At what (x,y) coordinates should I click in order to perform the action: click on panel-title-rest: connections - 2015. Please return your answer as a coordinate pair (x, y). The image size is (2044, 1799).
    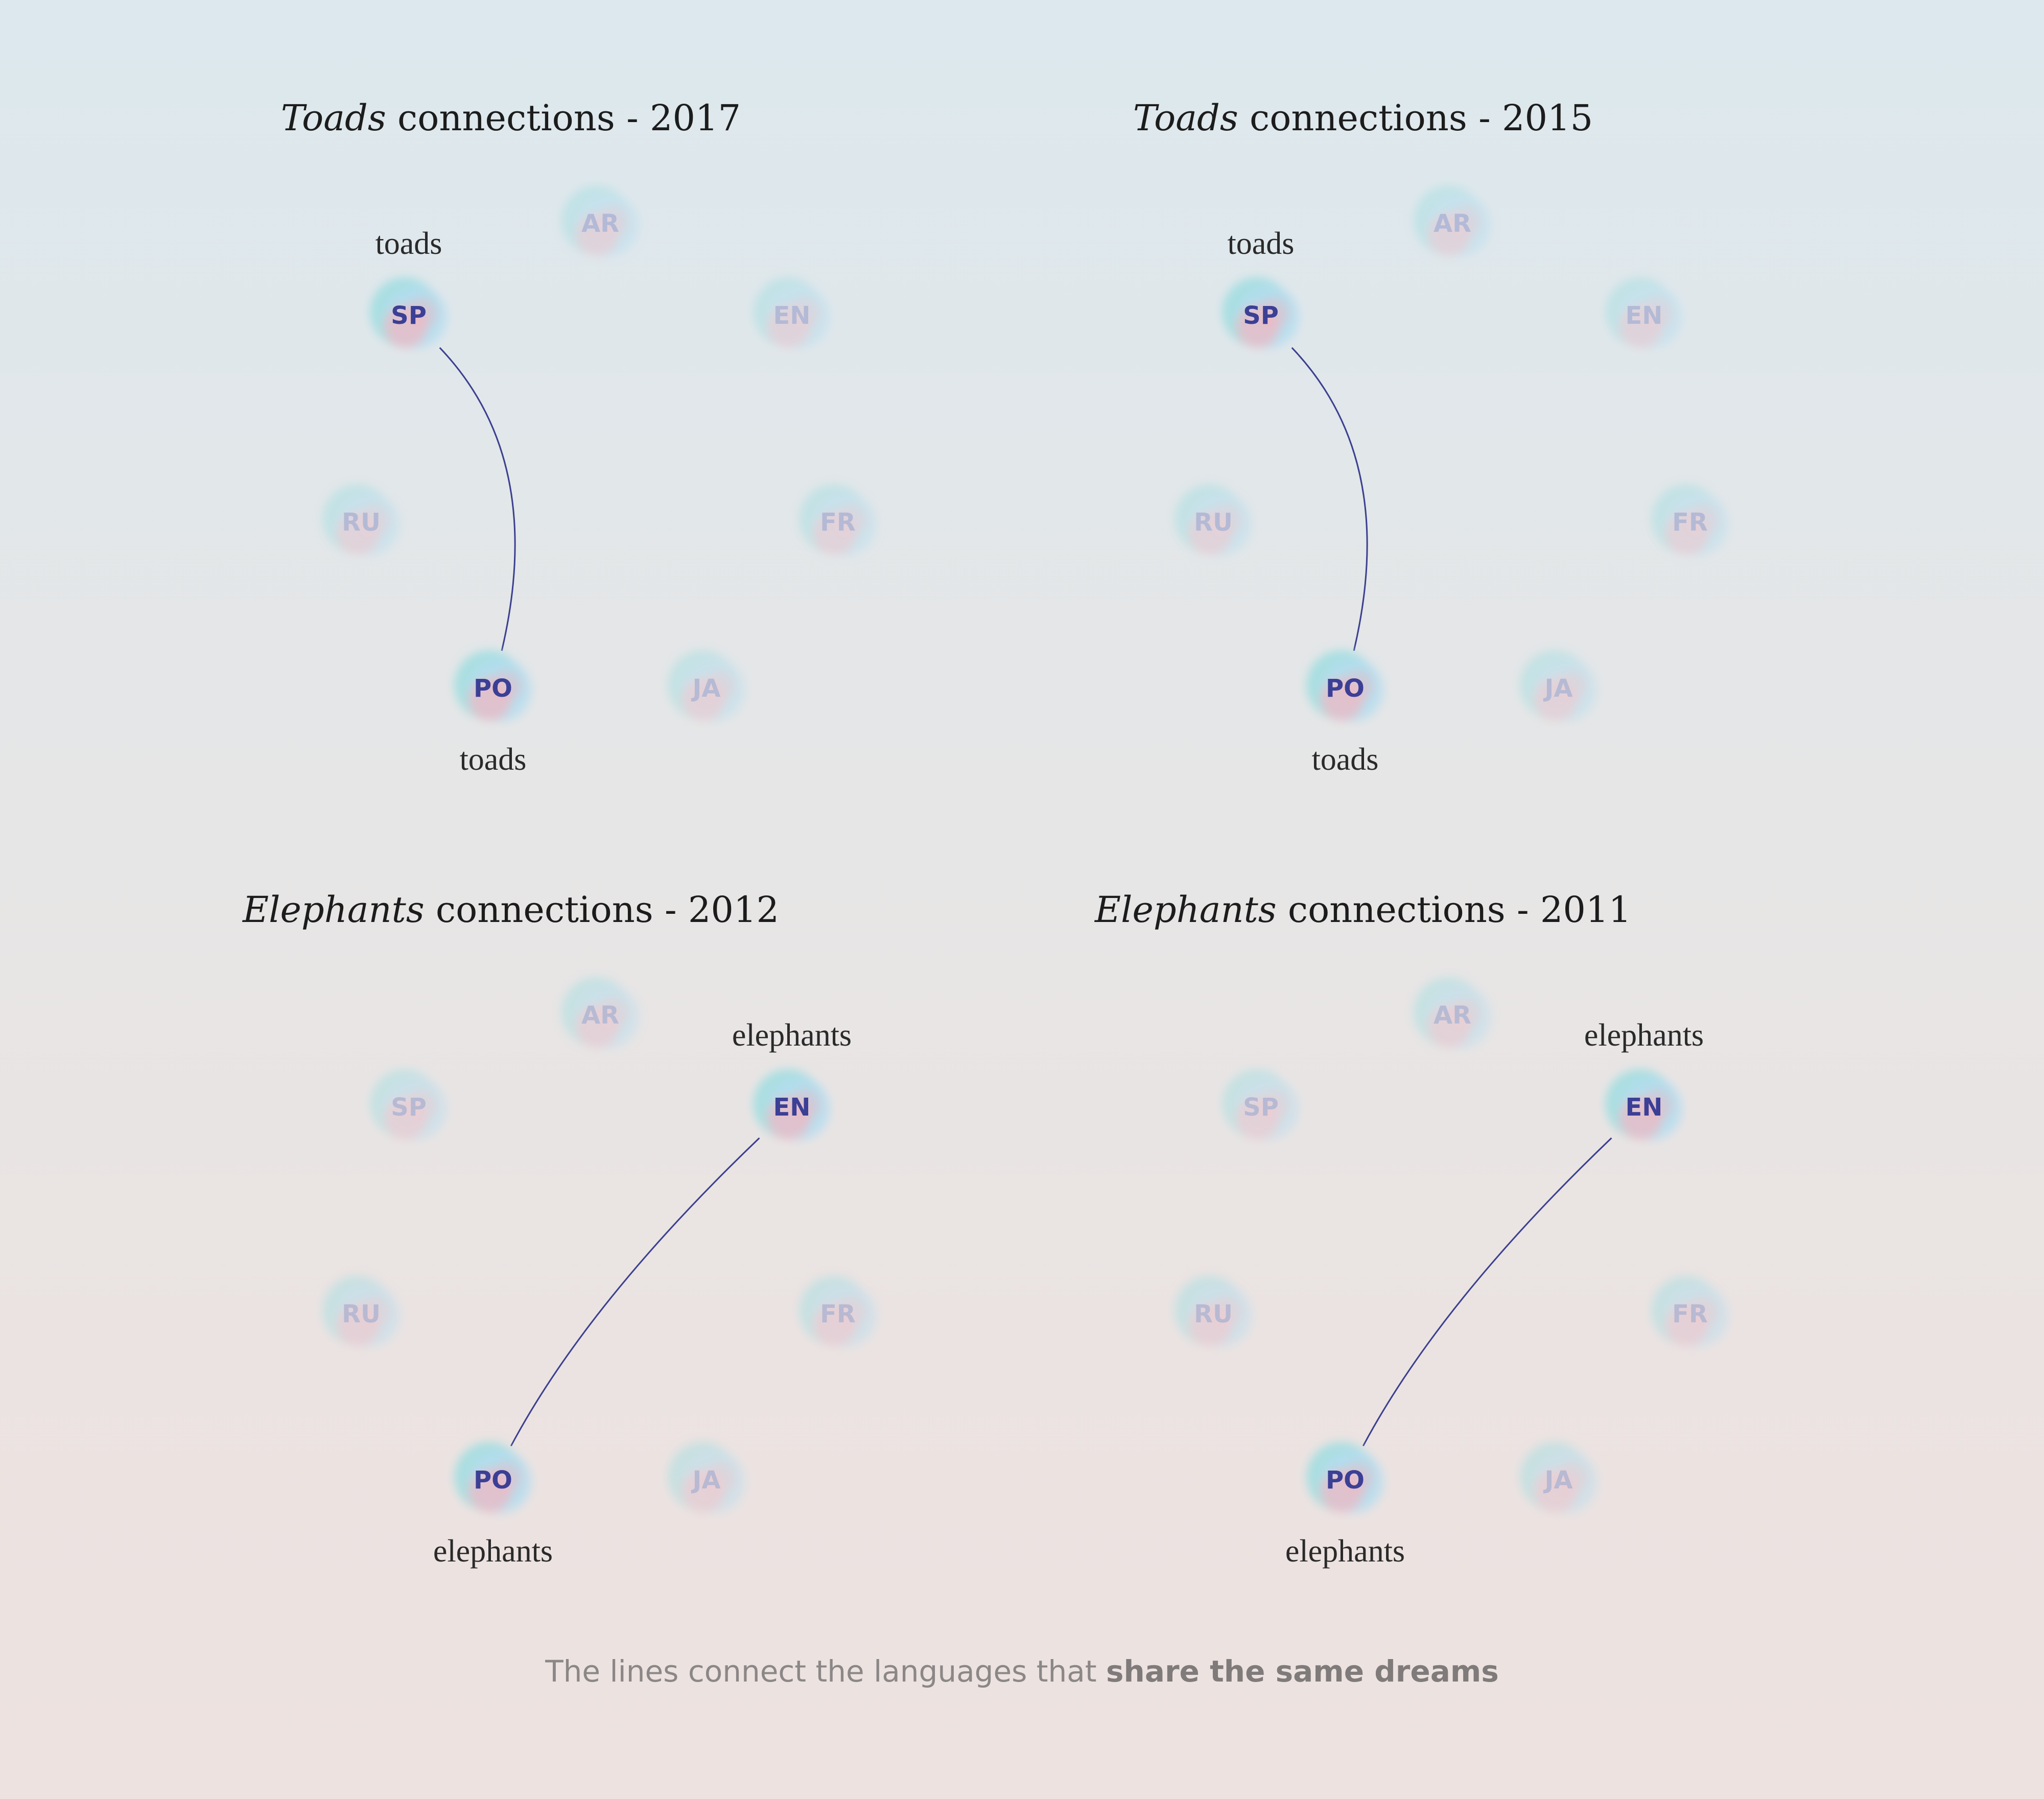
    Looking at the image, I should click on (1415, 118).